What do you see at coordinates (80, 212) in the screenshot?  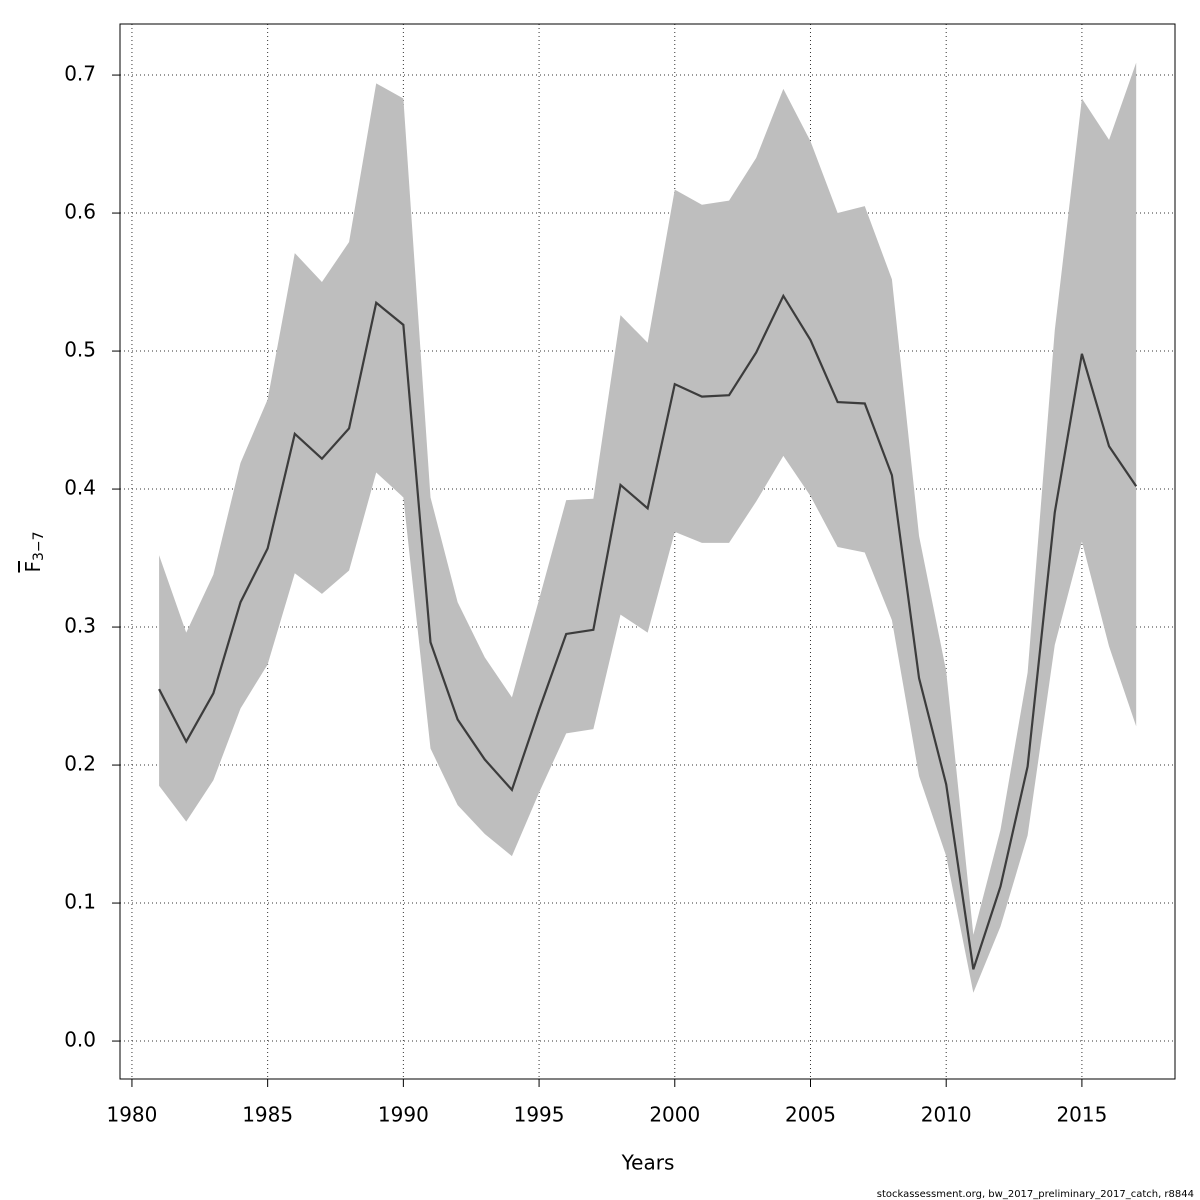 I see `y-tick-label: 0.6` at bounding box center [80, 212].